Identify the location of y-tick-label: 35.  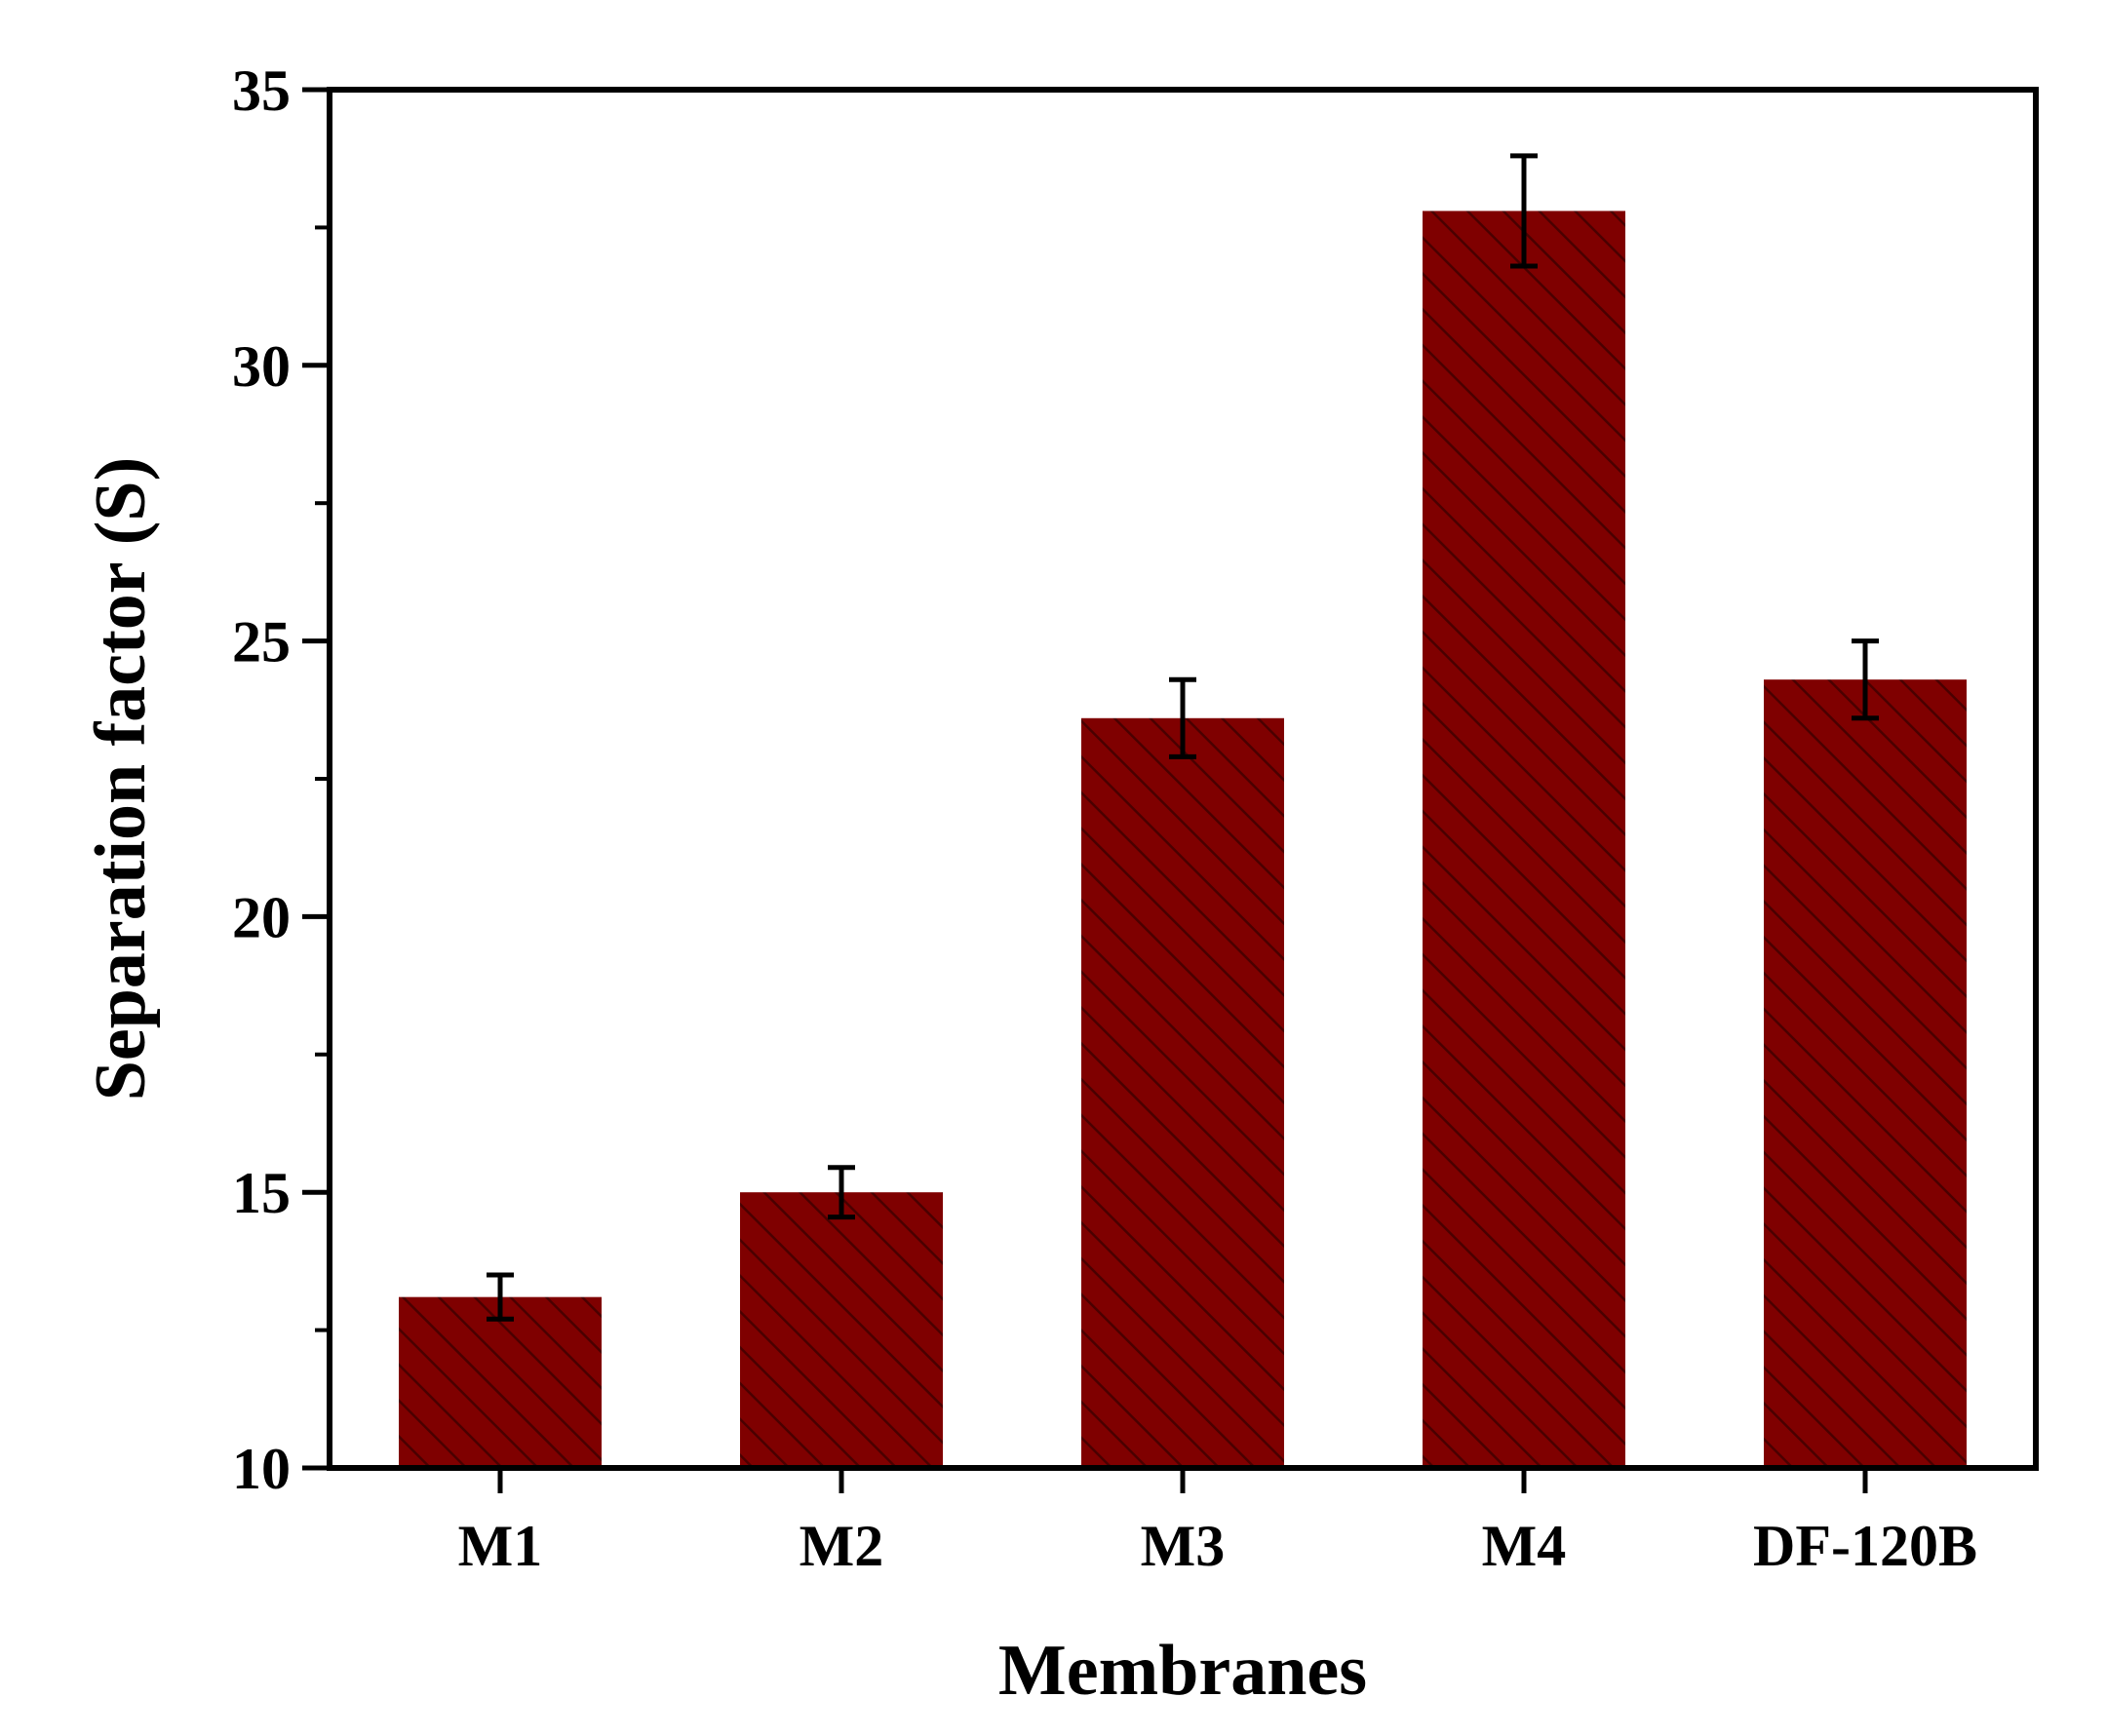
(261, 90).